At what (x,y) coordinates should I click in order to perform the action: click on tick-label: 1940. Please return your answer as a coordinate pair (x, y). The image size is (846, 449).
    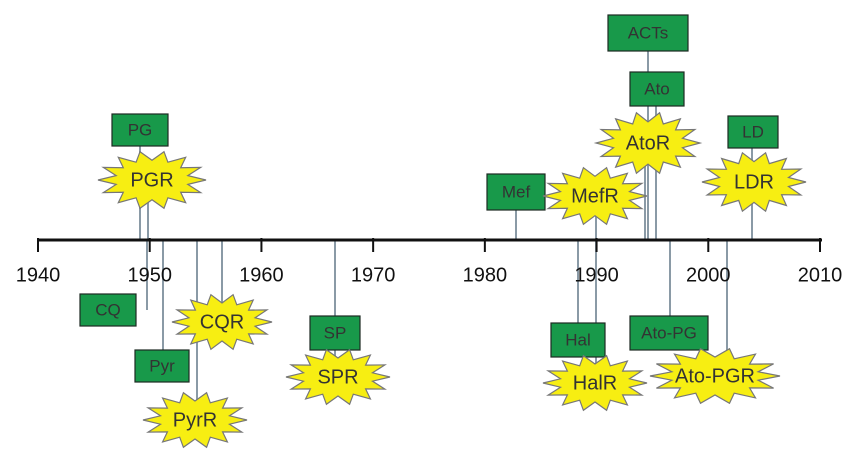
    Looking at the image, I should click on (38, 275).